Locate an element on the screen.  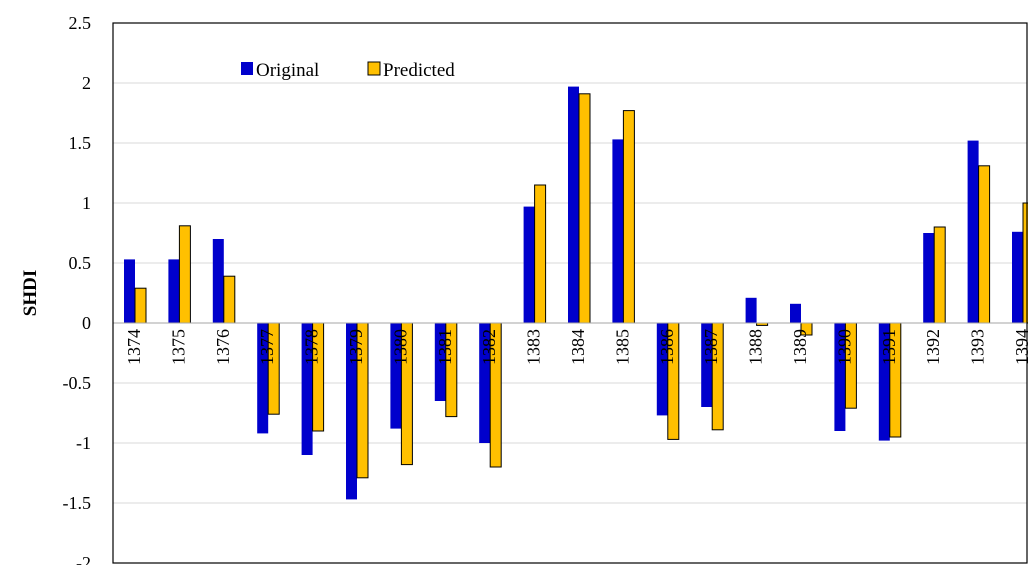
y-tick-label: 2.5 is located at coordinates (80, 23).